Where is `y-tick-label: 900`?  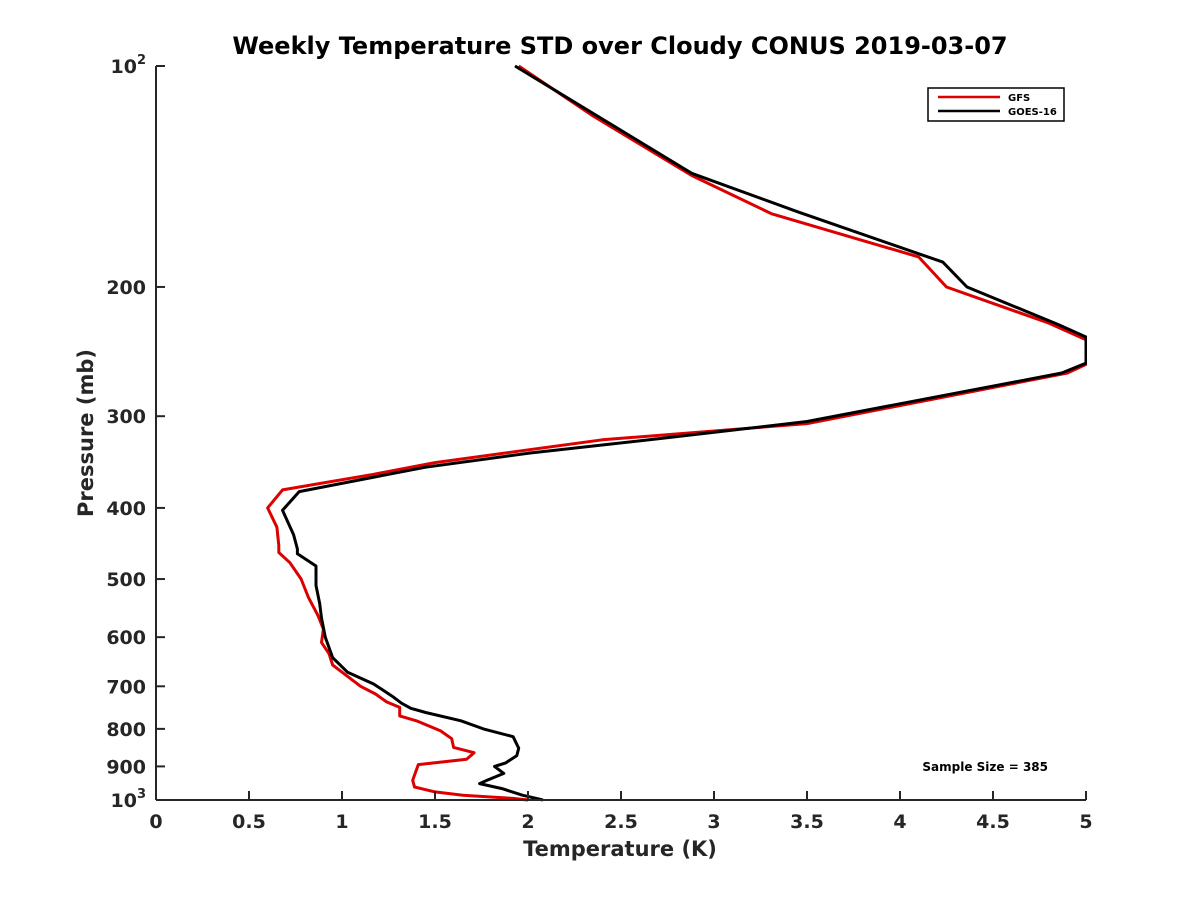 y-tick-label: 900 is located at coordinates (126, 767).